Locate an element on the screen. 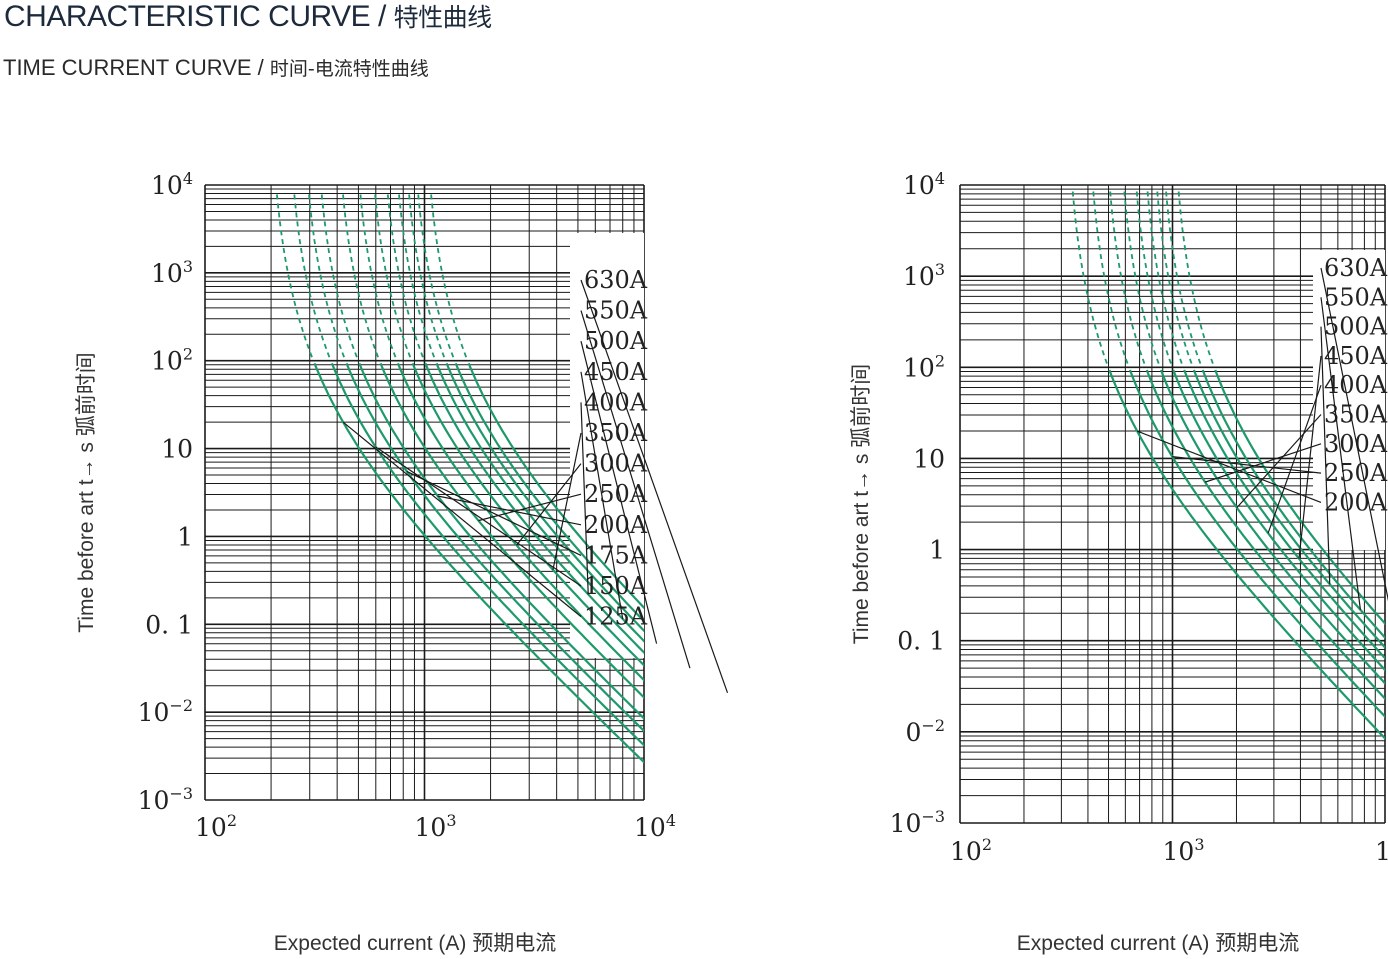  page-subtitle: TIME CURRENT CURVE / 时间-电流特性曲线 is located at coordinates (216, 67).